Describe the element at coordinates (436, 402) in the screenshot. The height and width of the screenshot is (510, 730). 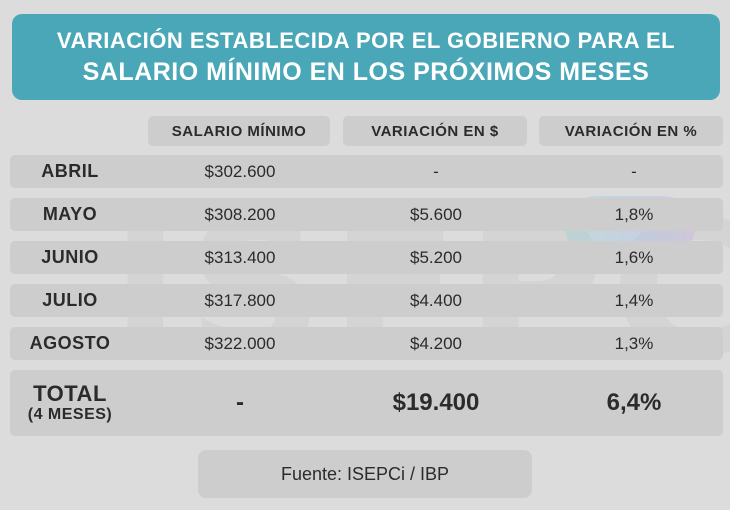
I see `total-variation-amount: $19.400` at that location.